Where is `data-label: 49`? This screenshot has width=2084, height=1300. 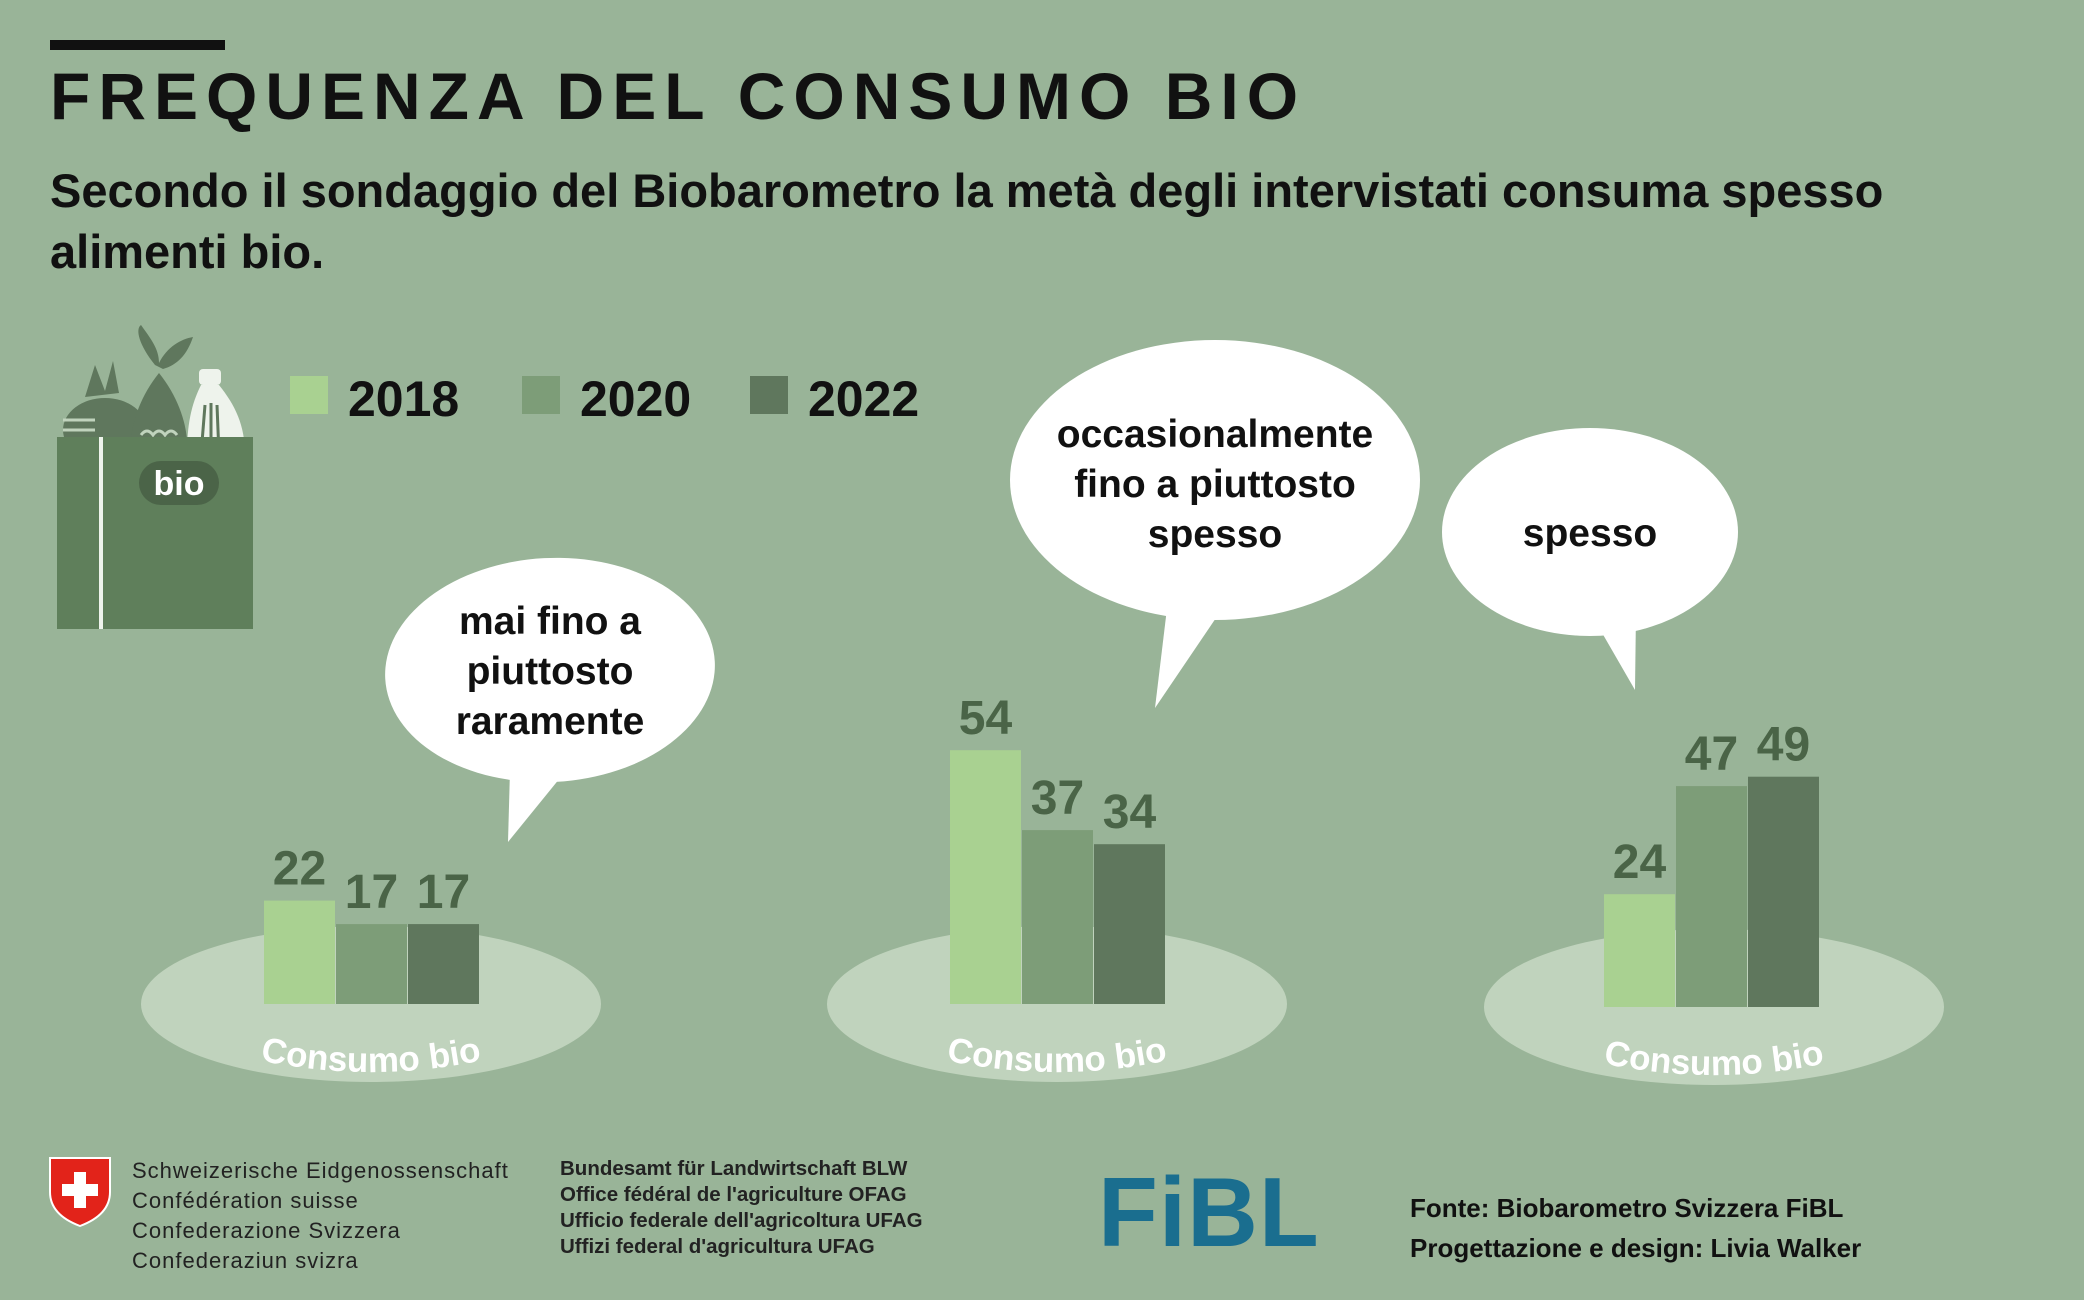
data-label: 49 is located at coordinates (1783, 745).